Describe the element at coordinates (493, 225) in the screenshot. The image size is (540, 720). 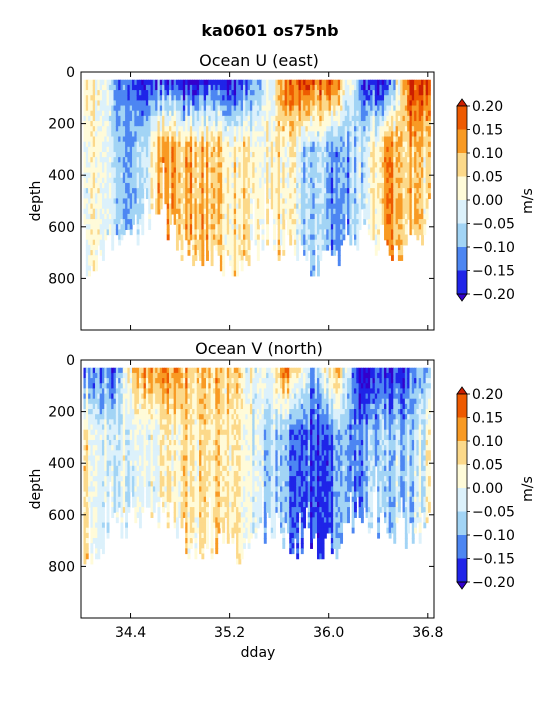
I see `colorbar-tick-label: −0.05` at that location.